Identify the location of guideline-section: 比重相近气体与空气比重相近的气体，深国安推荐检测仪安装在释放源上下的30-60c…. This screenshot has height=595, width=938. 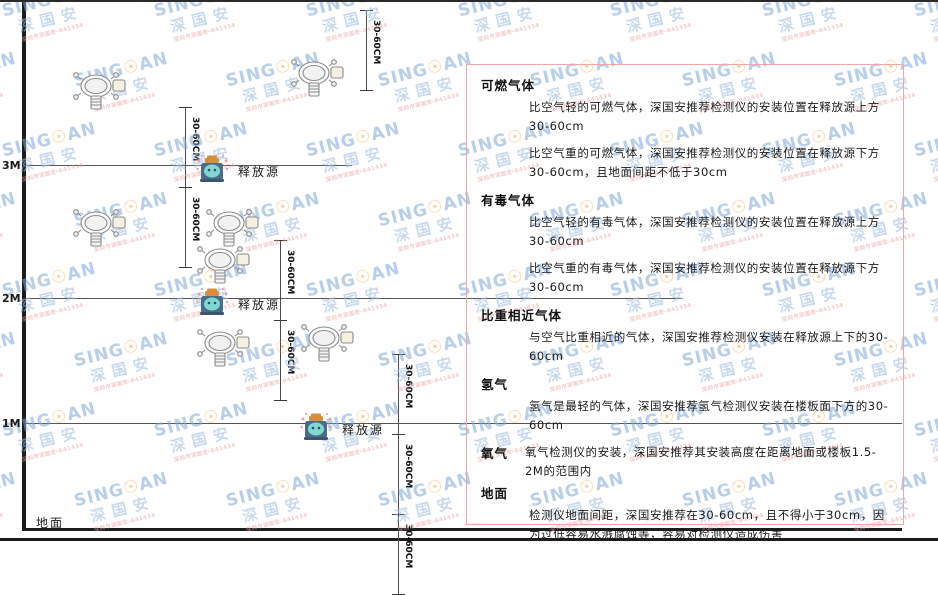
(685, 335).